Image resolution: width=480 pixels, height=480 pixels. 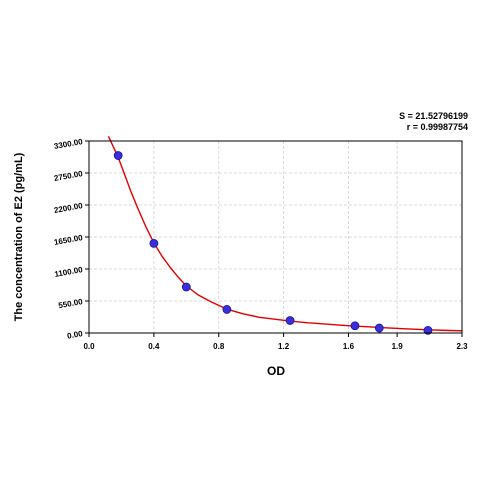 What do you see at coordinates (349, 346) in the screenshot?
I see `x-tick-label: 1.6` at bounding box center [349, 346].